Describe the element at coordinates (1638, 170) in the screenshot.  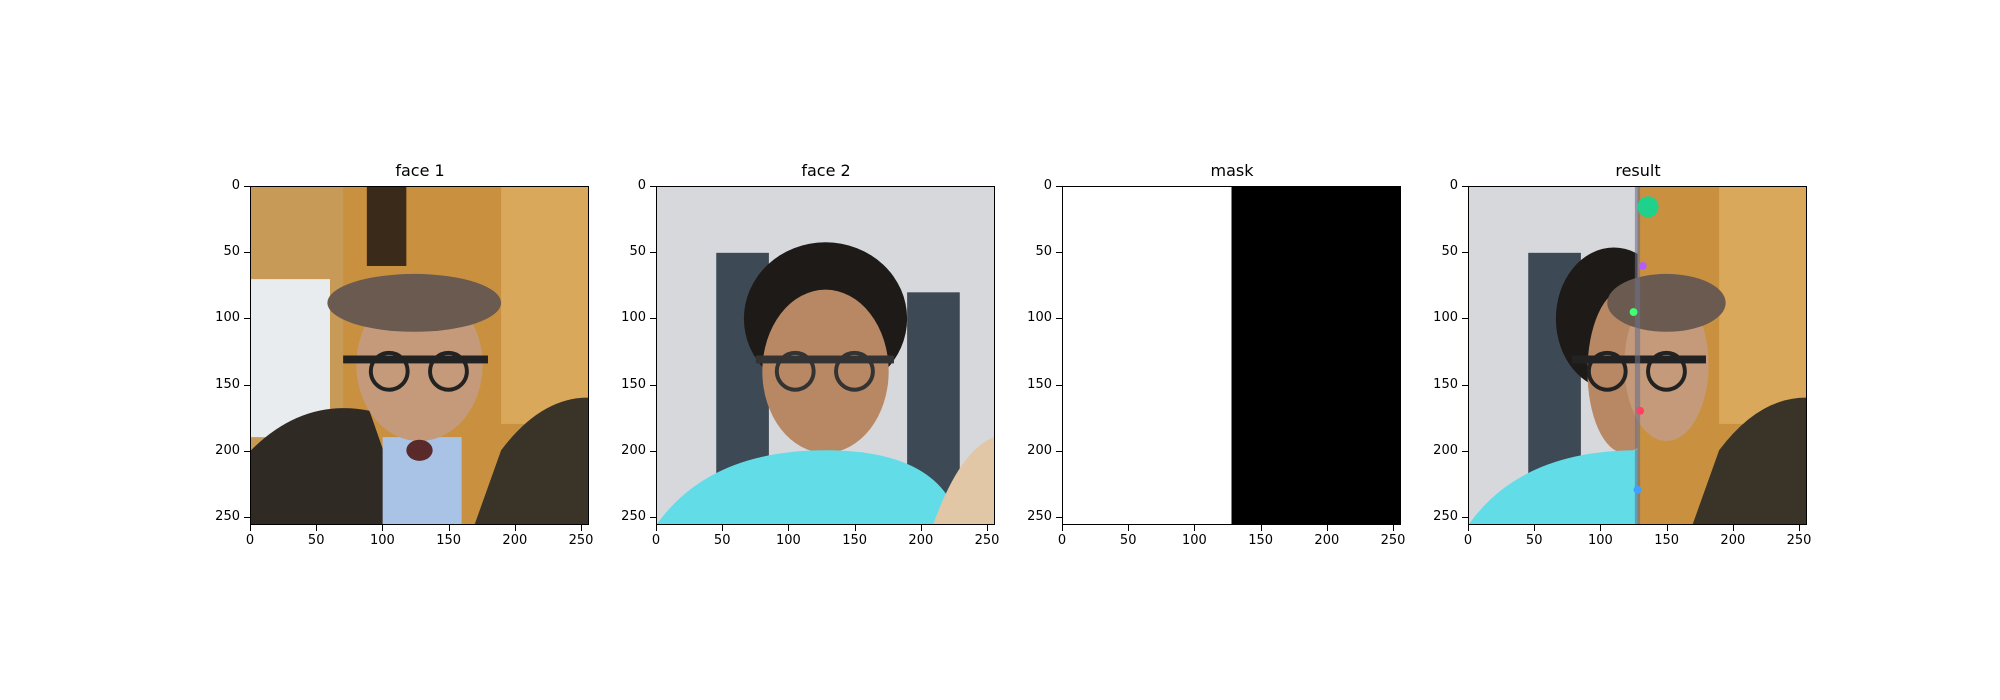
I see `panel-title-result: result` at that location.